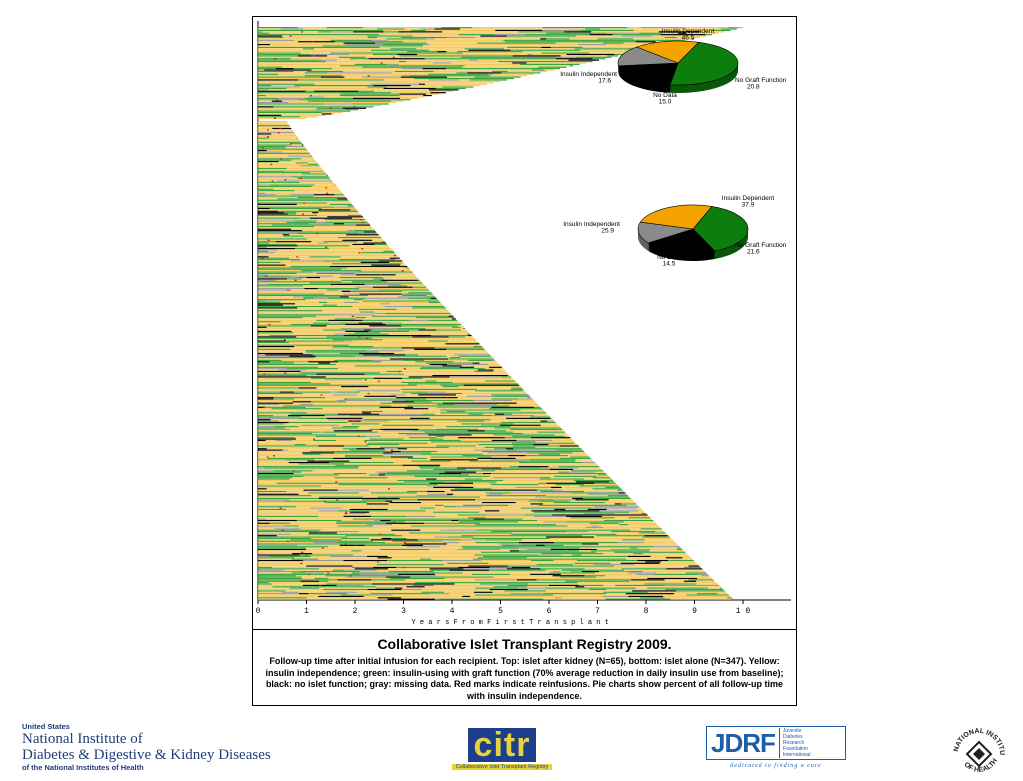 This screenshot has width=1023, height=781. What do you see at coordinates (688, 38) in the screenshot?
I see `pie-slice-value: 46.5` at bounding box center [688, 38].